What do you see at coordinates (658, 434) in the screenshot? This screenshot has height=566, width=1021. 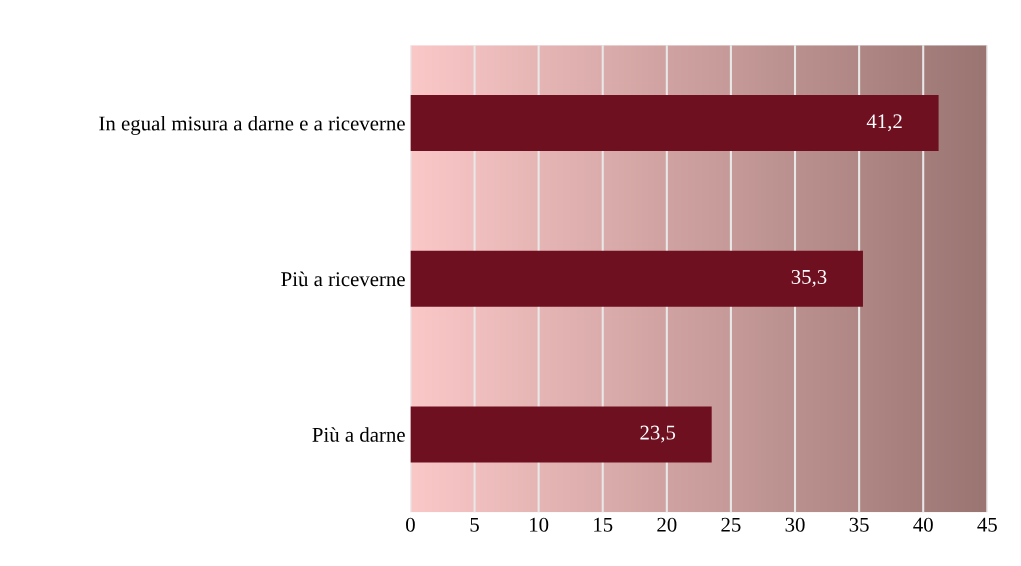 I see `data-label: 23,5` at bounding box center [658, 434].